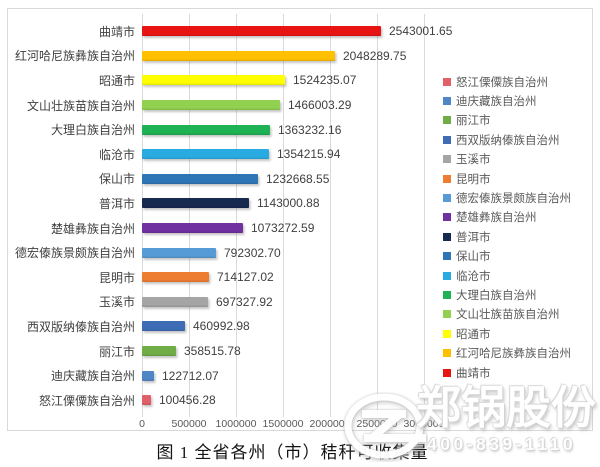  I want to click on legend-item: 怒江傈僳族自治州, so click(518, 81).